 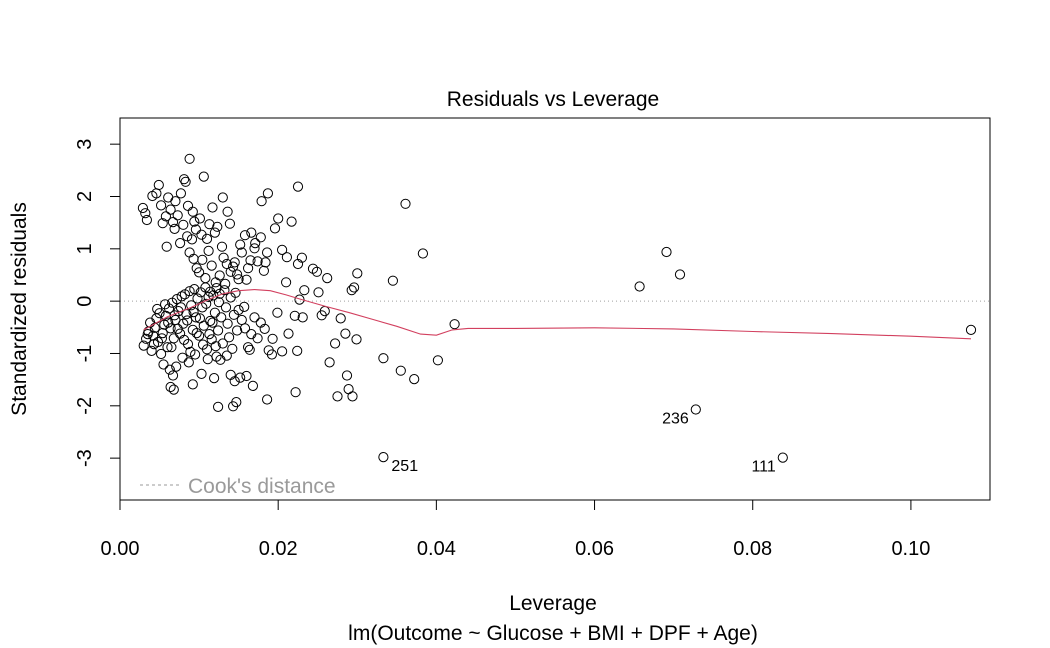 What do you see at coordinates (515, 529) in the screenshot?
I see `x-axis: 0.00 0.02 0.04 0.06 0.08 0.10` at bounding box center [515, 529].